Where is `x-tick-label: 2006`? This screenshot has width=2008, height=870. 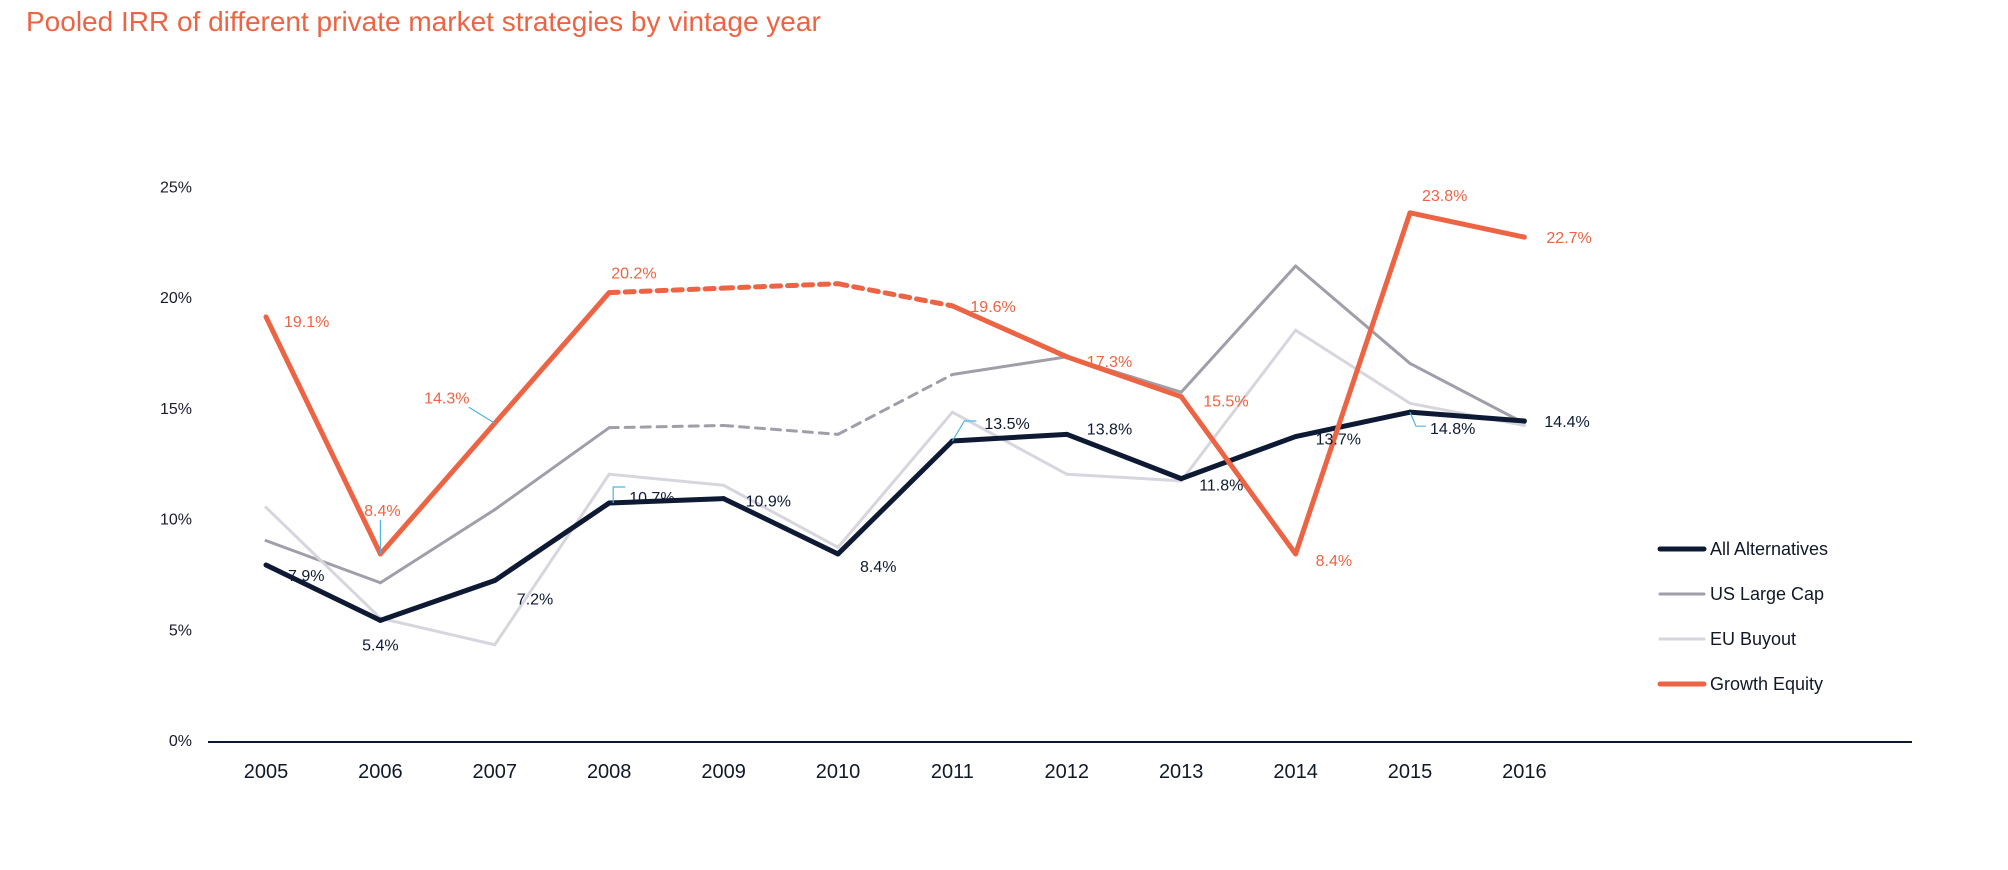
x-tick-label: 2006 is located at coordinates (380, 772).